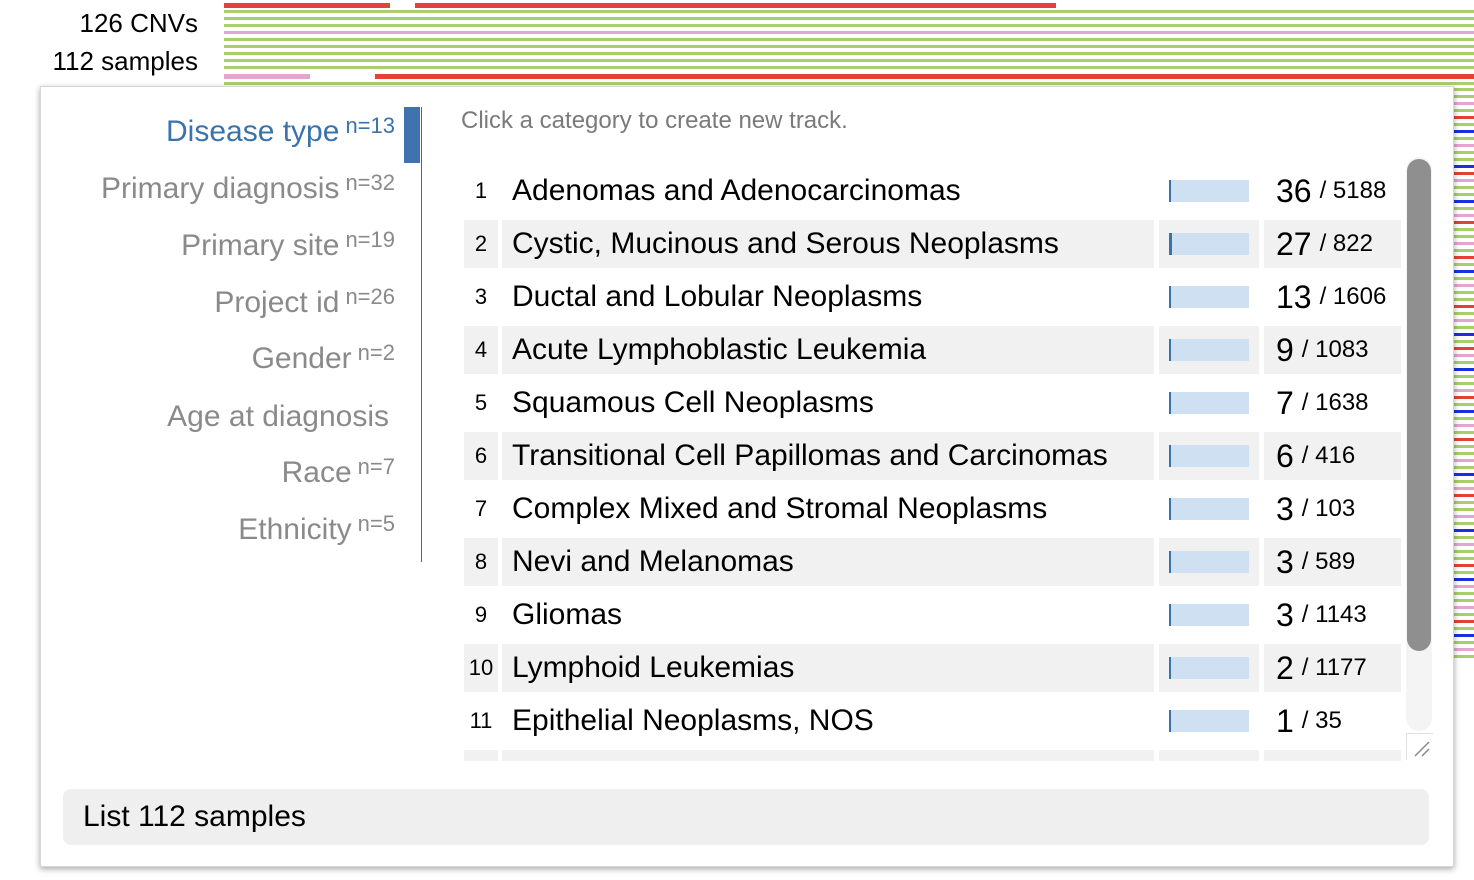 Image resolution: width=1474 pixels, height=880 pixels. I want to click on tab-age-at-diagnosis: Age at diagnosis, so click(281, 417).